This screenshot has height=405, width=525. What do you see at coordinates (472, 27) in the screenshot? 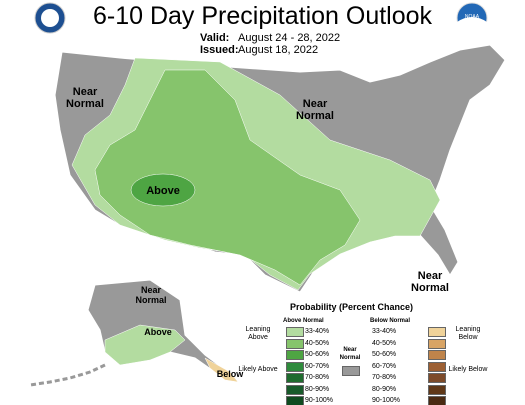
I see `logo-wave` at bounding box center [472, 27].